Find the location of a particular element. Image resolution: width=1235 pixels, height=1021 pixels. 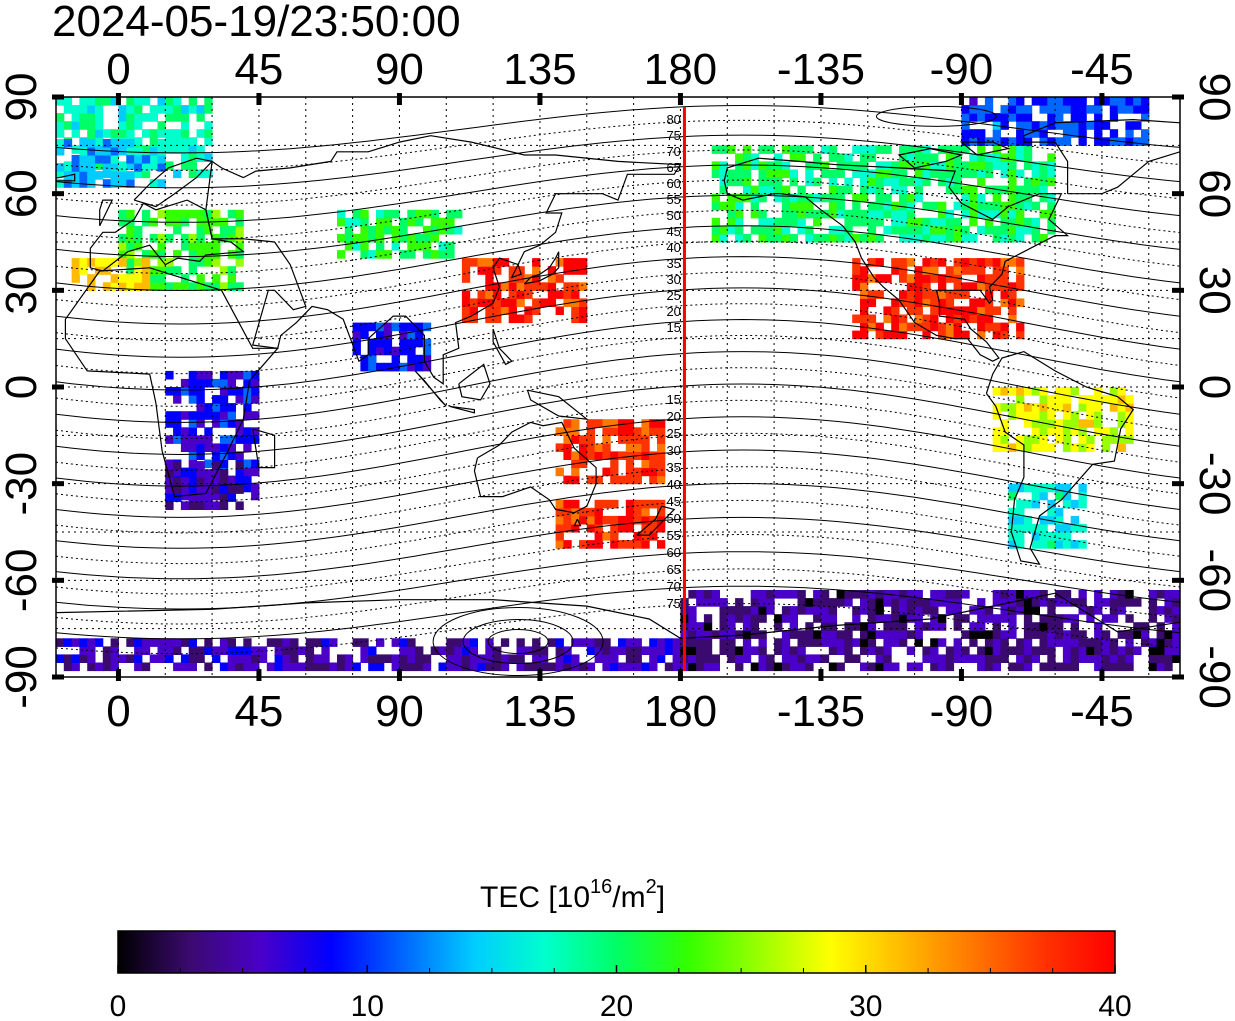

coastline is located at coordinates (462, 409).